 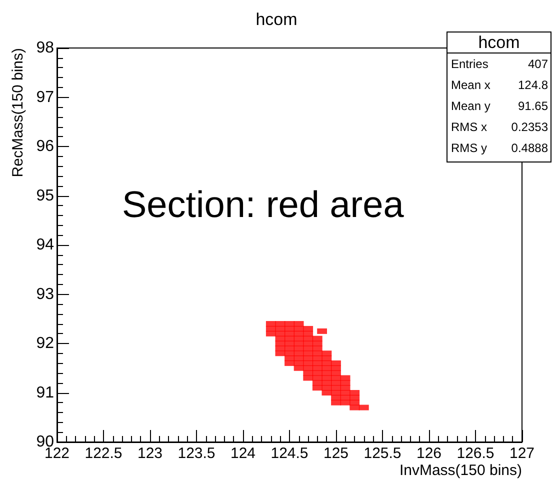 What do you see at coordinates (469, 127) in the screenshot?
I see `annotation: RMS x` at bounding box center [469, 127].